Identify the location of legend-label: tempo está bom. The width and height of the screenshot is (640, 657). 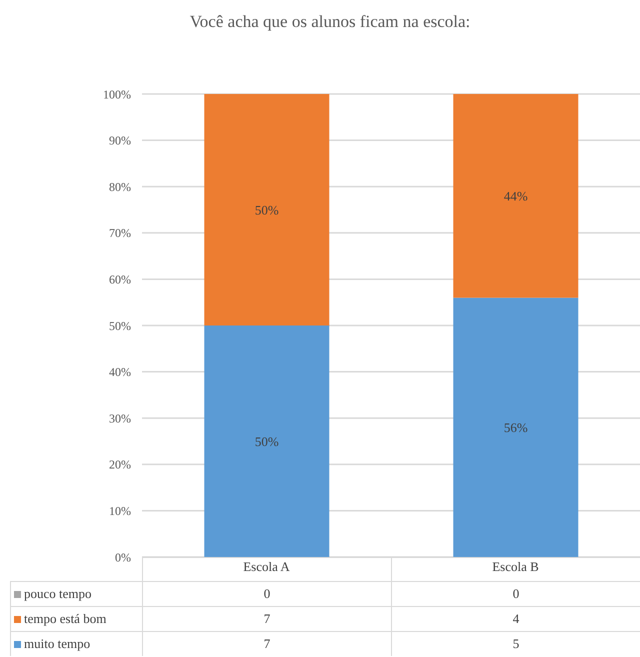
(65, 619).